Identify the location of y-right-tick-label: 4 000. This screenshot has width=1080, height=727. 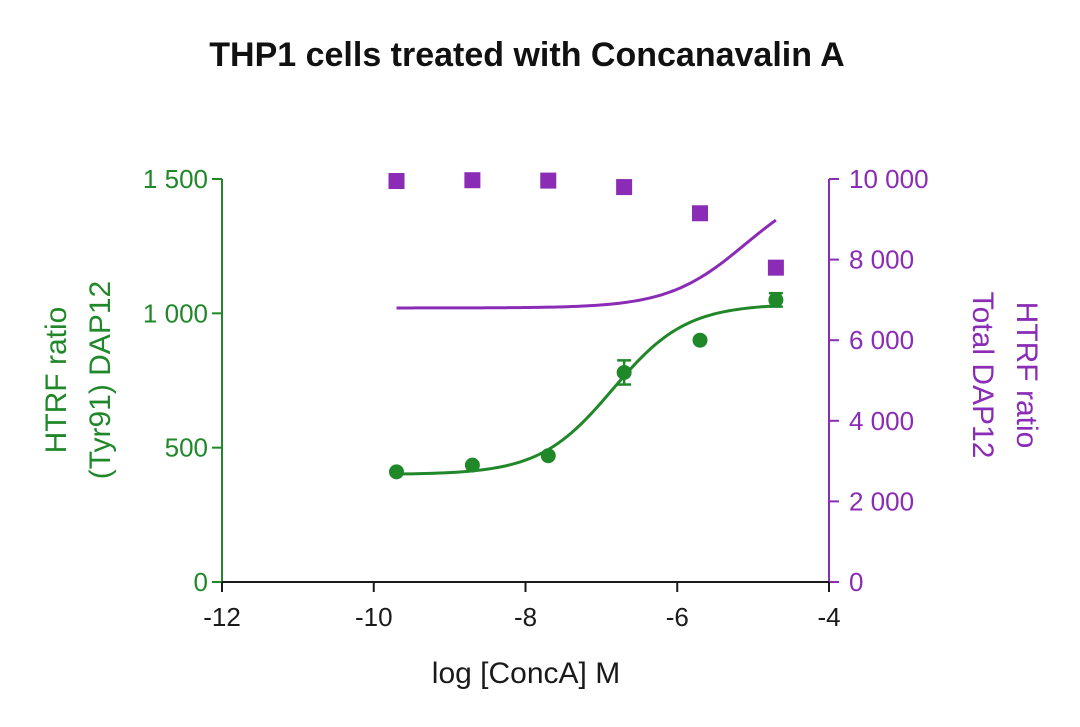
(881, 421).